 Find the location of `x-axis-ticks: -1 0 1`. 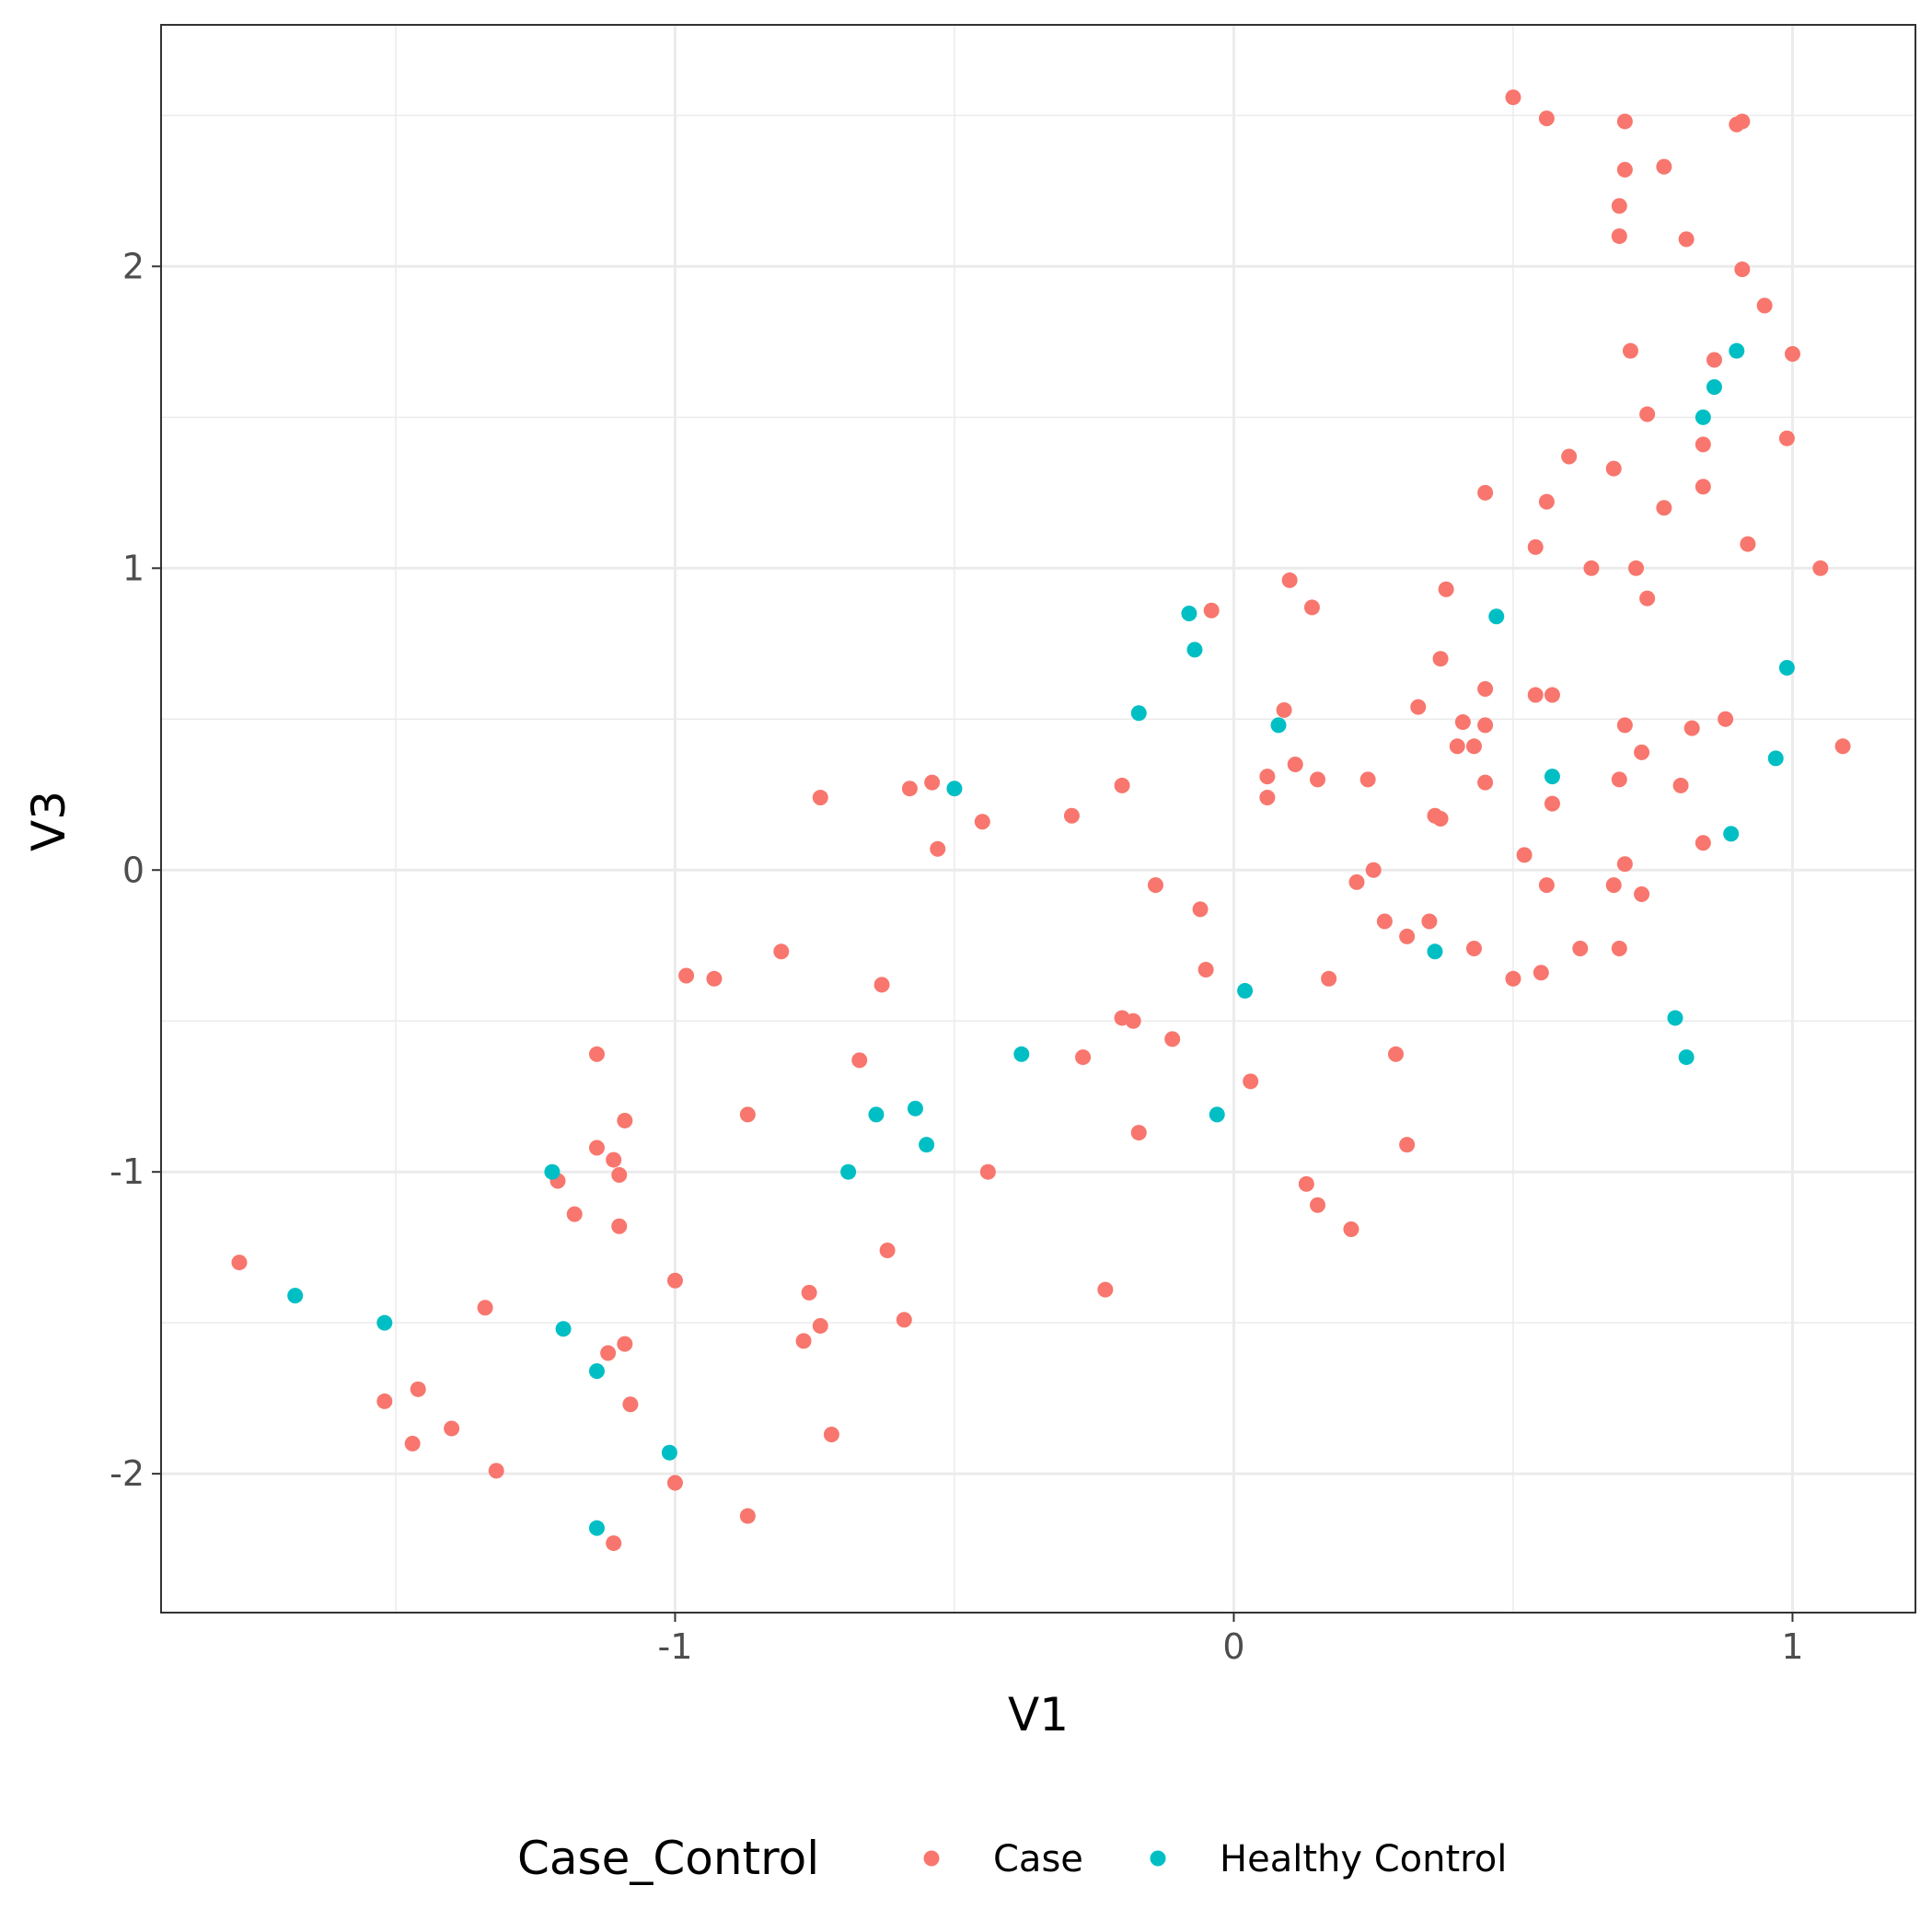

x-axis-ticks: -1 0 1 is located at coordinates (1231, 1640).